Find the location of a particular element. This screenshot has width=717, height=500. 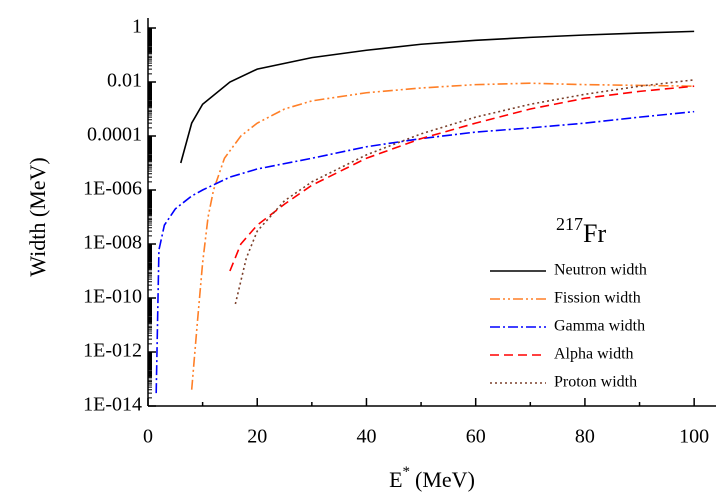

x-tick-label: 0 is located at coordinates (148, 437).